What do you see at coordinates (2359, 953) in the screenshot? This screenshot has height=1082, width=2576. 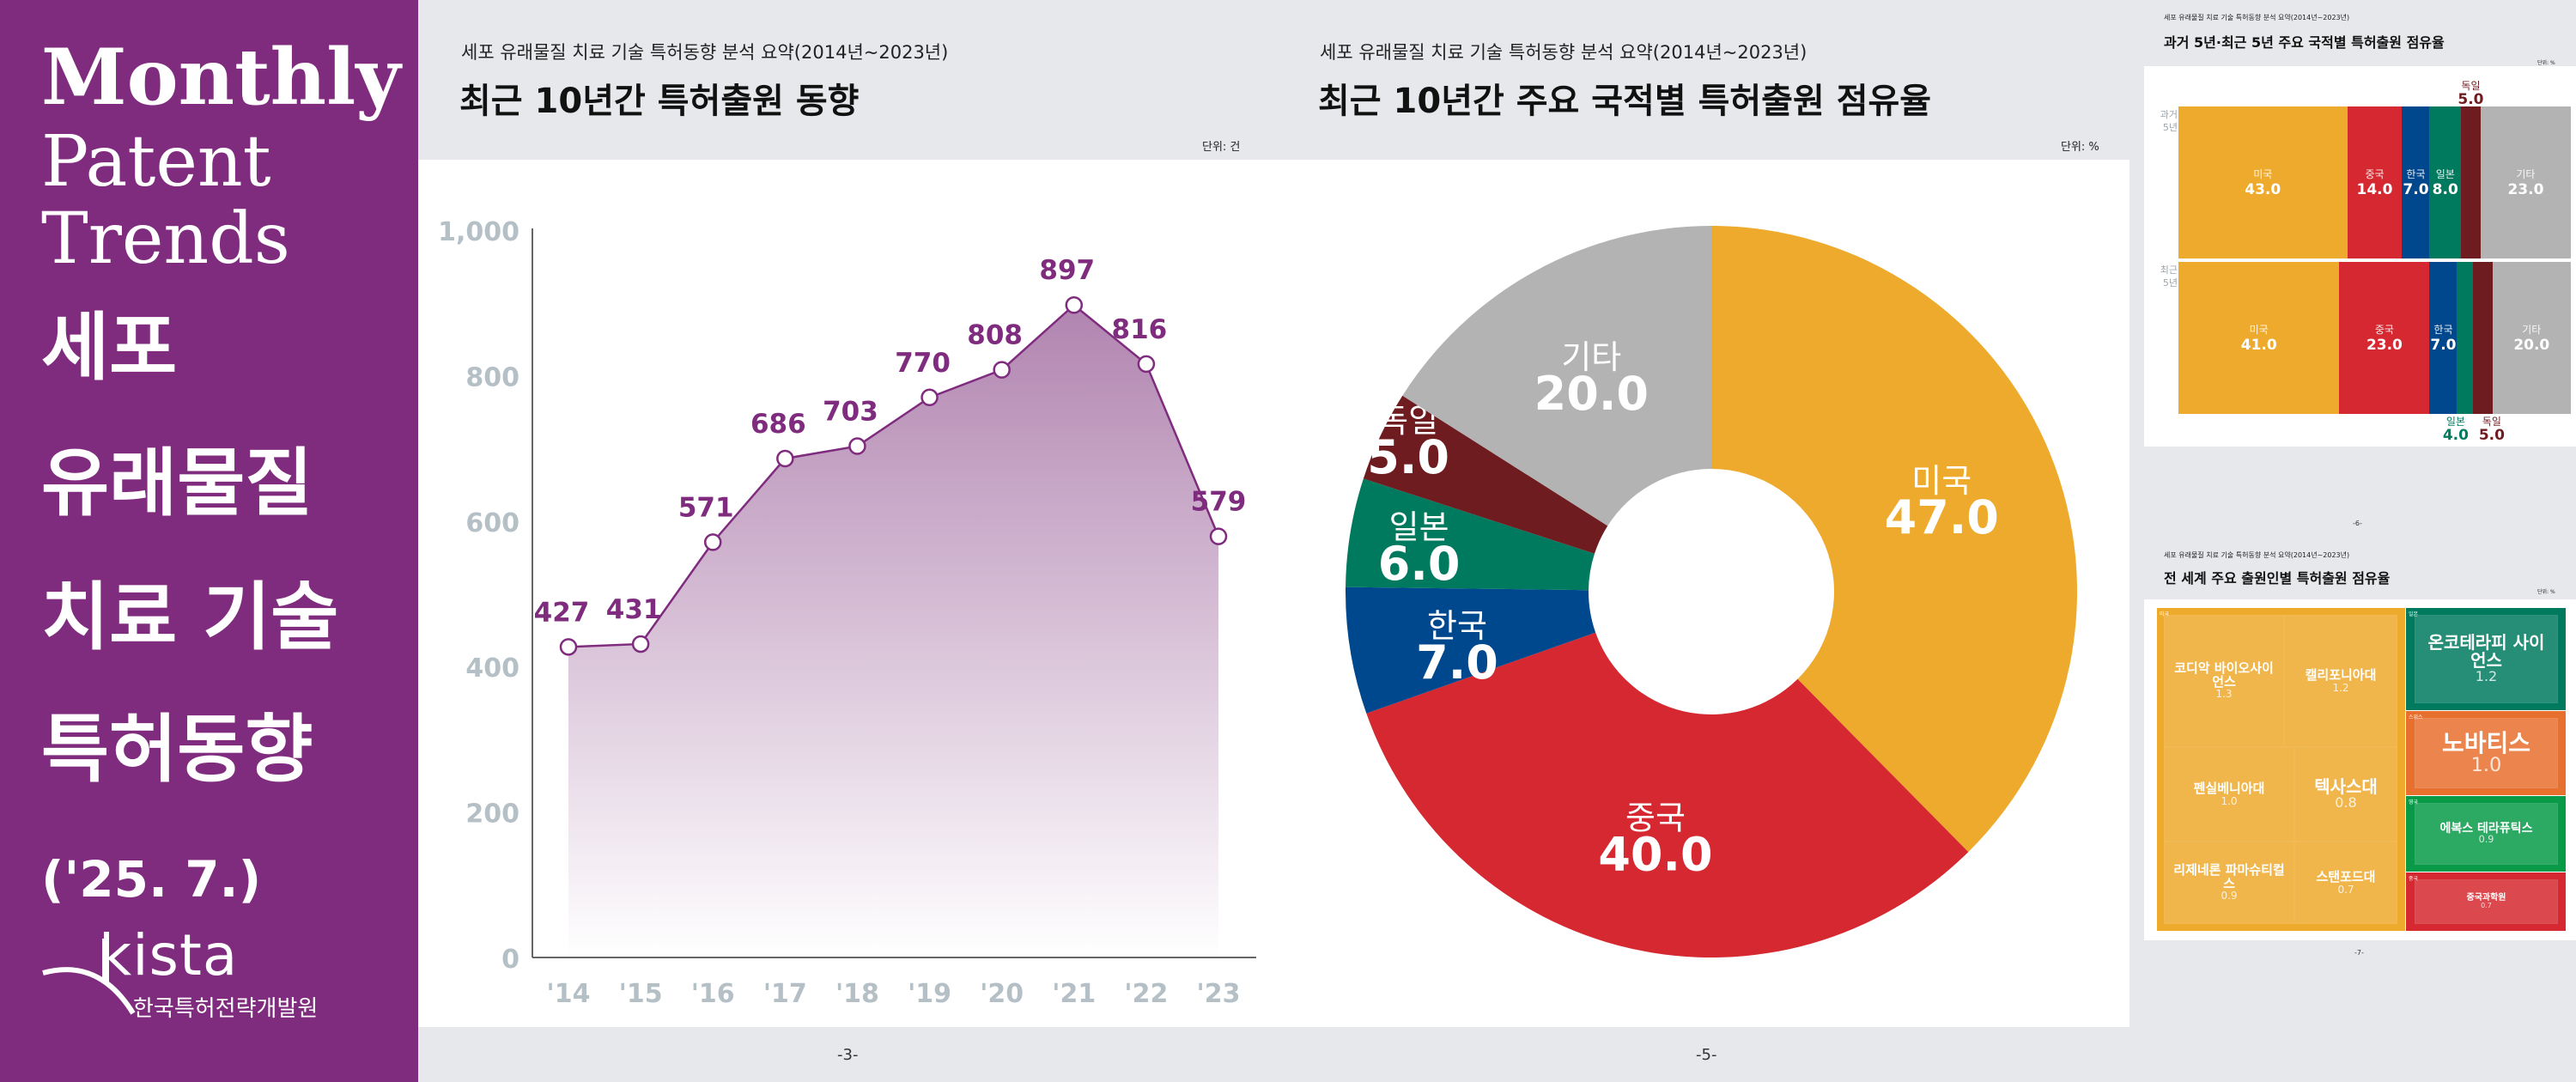 I see `page7-number: -7-` at bounding box center [2359, 953].